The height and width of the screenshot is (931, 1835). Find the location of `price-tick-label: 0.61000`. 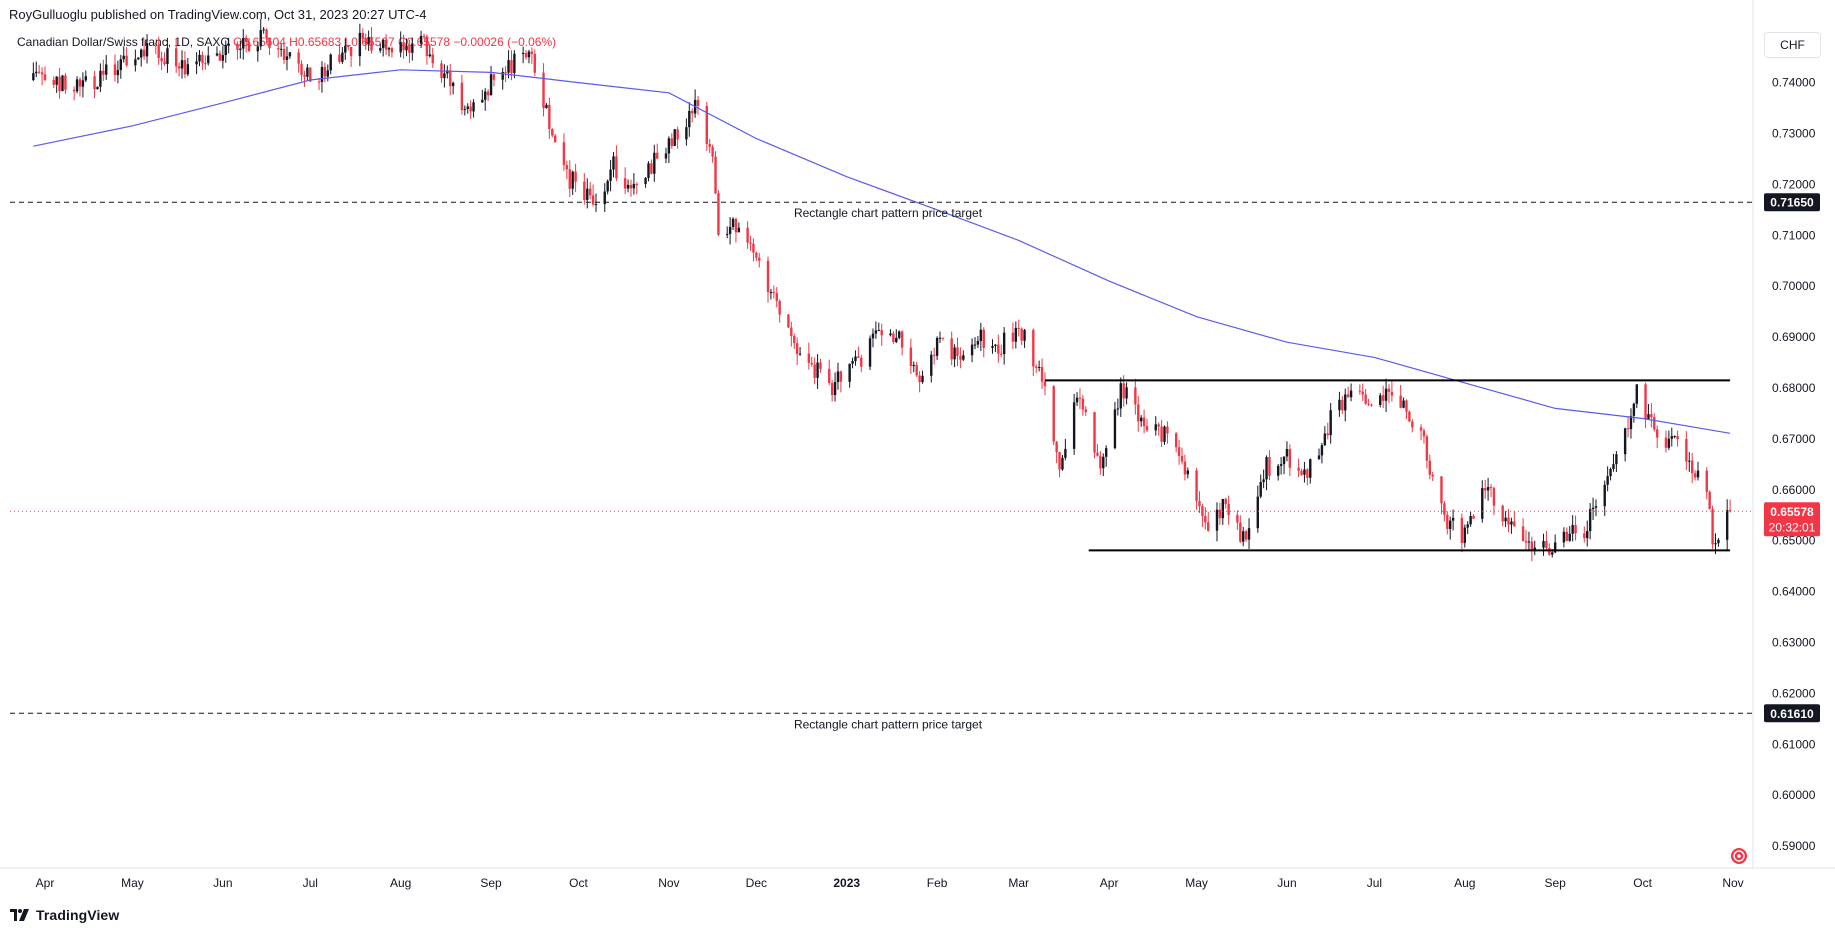

price-tick-label: 0.61000 is located at coordinates (1794, 744).